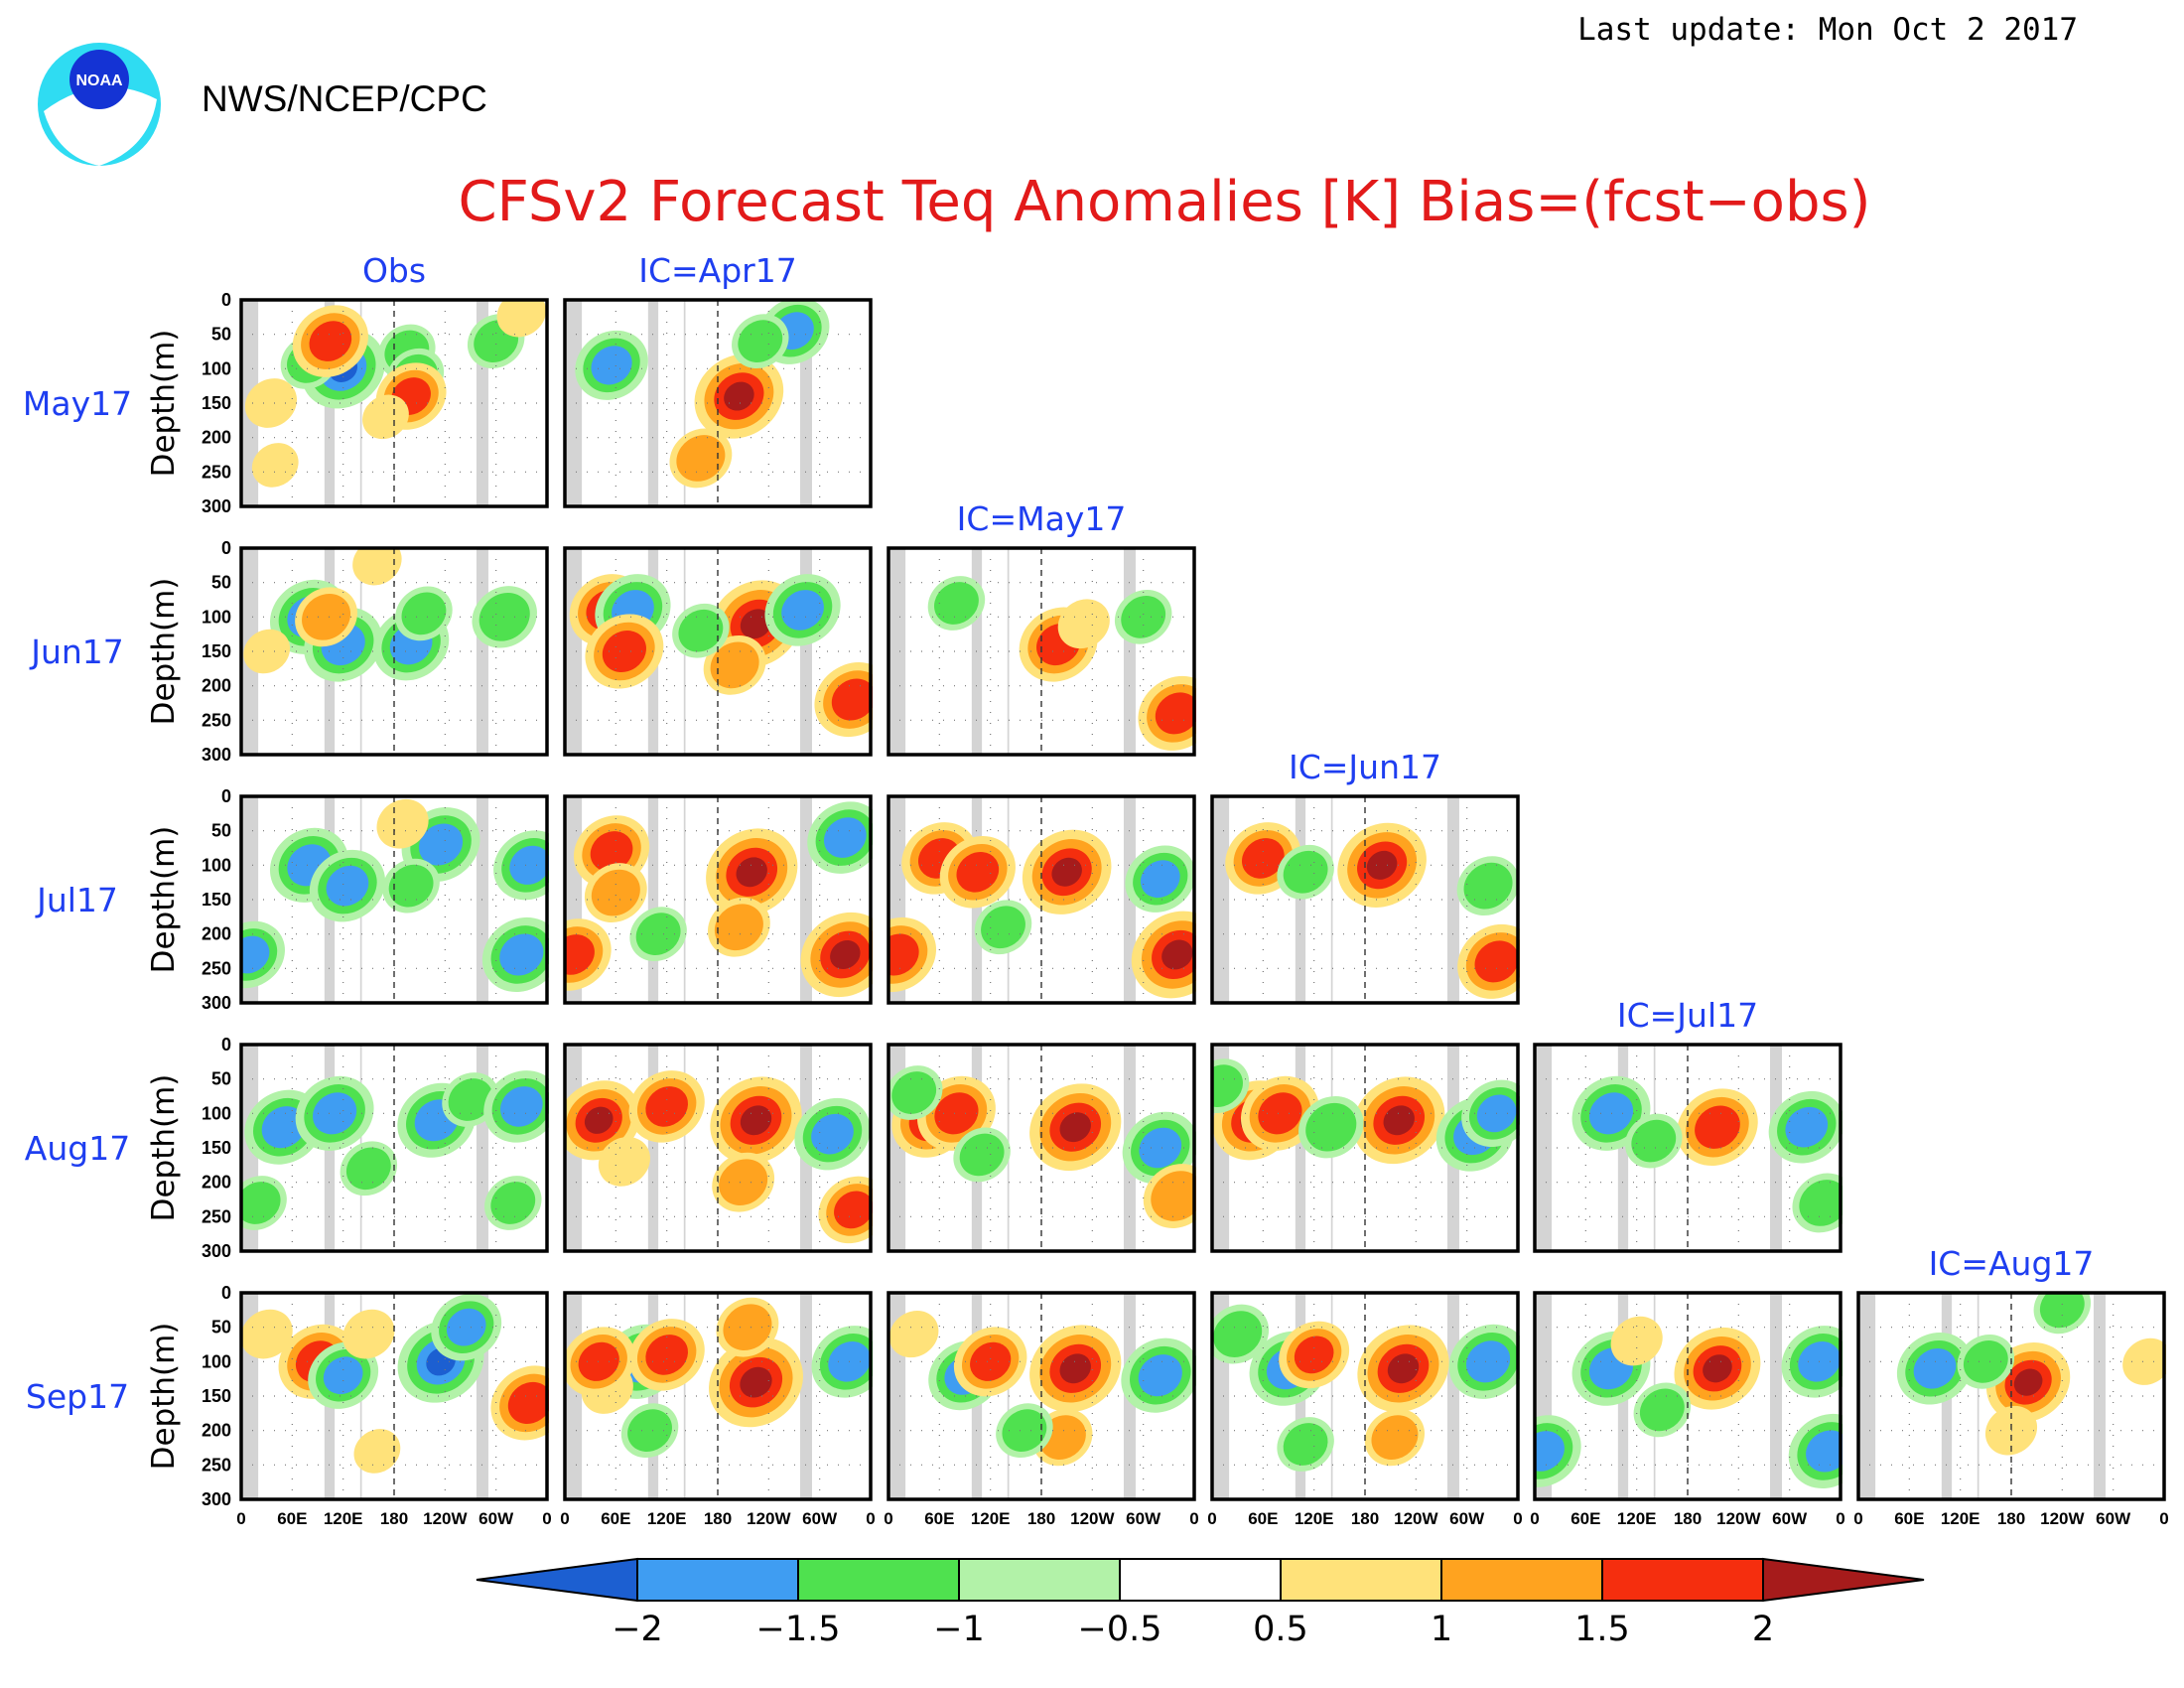 The height and width of the screenshot is (1688, 2184). Describe the element at coordinates (164, 652) in the screenshot. I see `y-axis-label: Depth(m)` at that location.